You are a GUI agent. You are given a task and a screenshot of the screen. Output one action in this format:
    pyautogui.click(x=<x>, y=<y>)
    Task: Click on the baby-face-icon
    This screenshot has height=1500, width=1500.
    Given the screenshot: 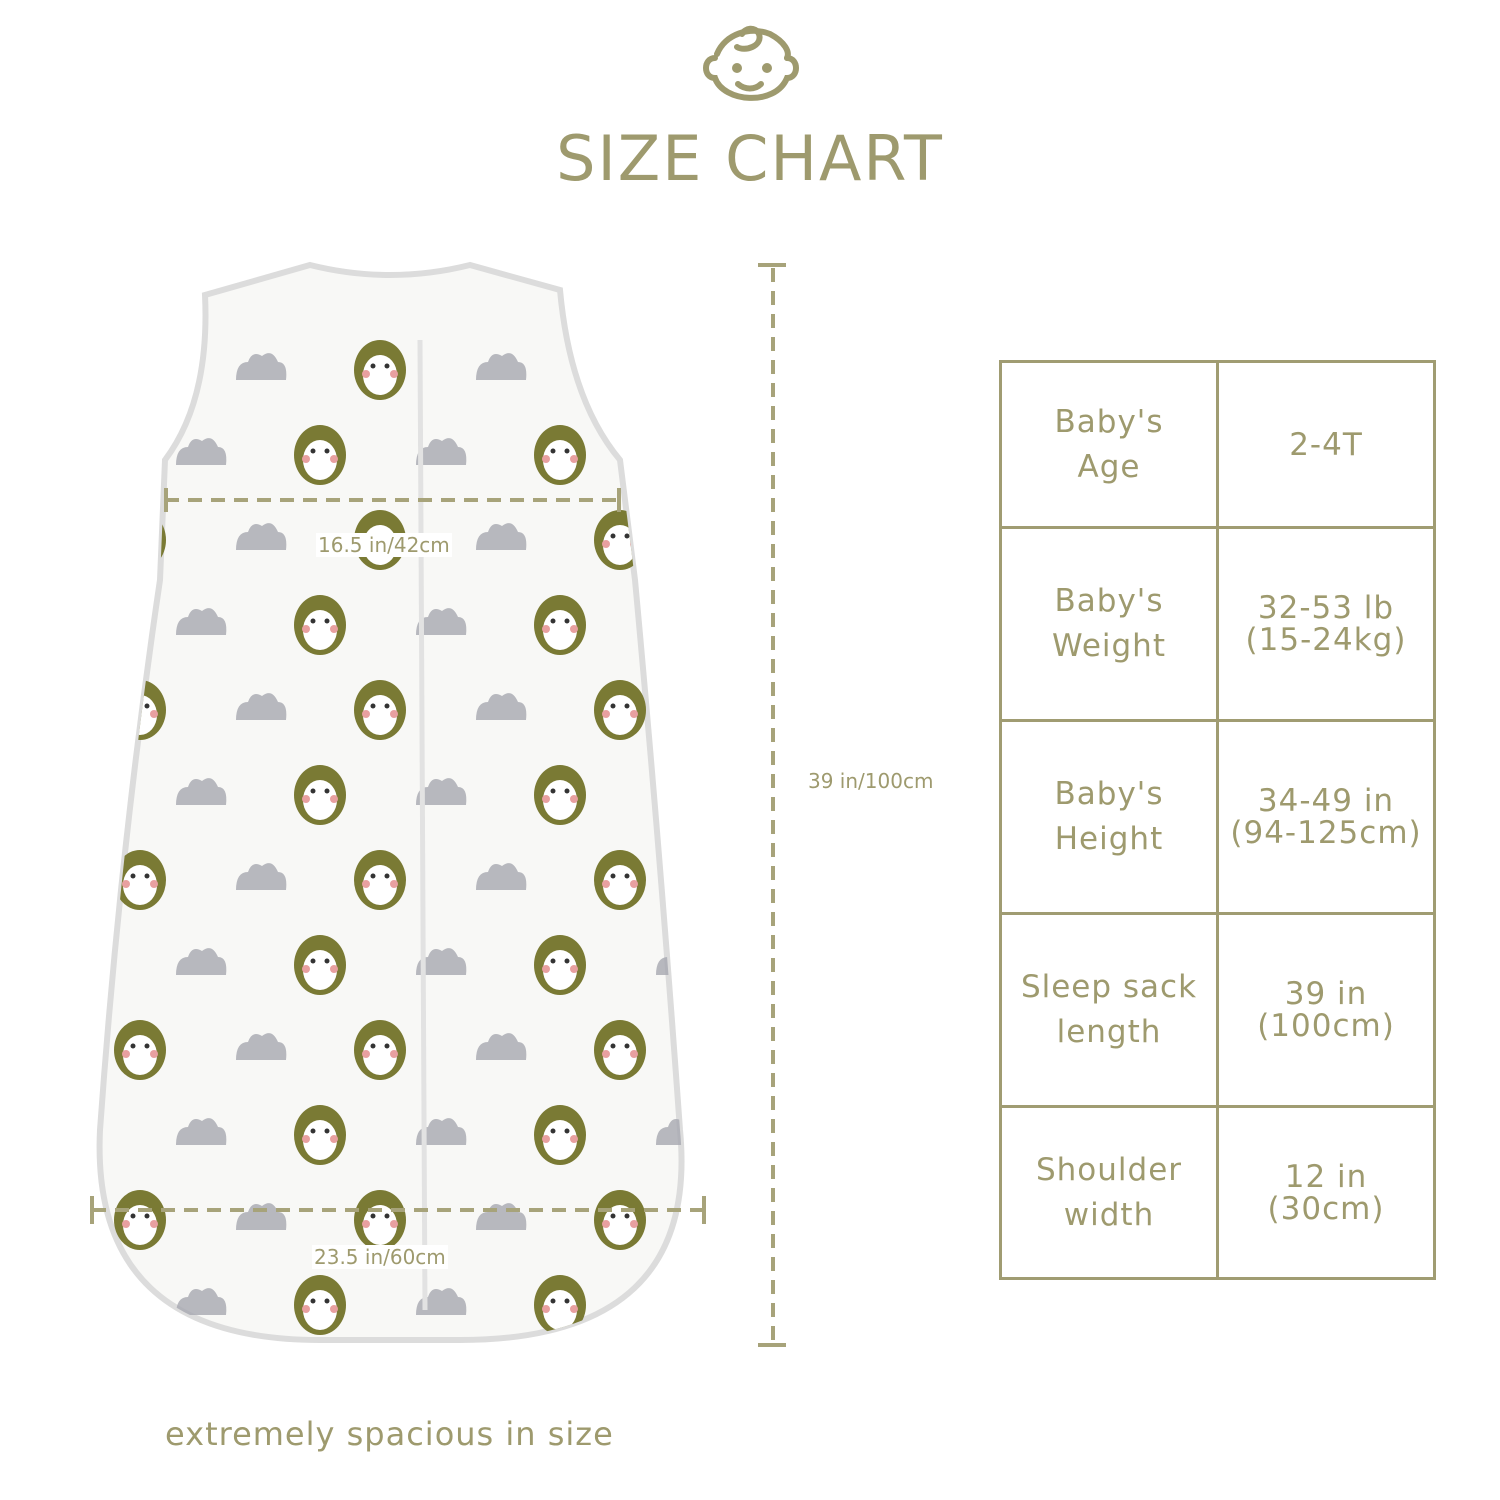 What is the action you would take?
    pyautogui.click(x=751, y=63)
    